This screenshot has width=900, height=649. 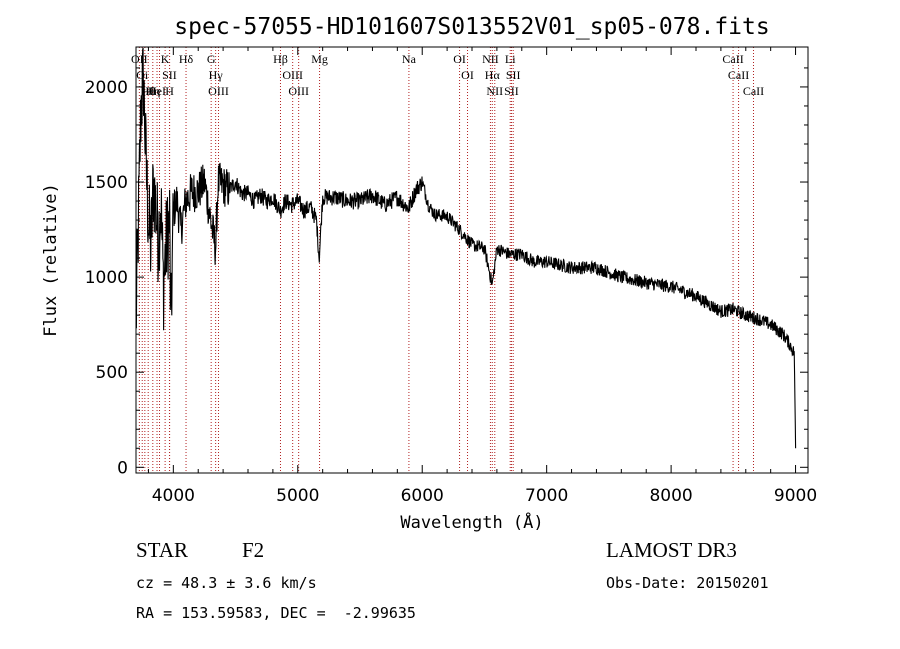 What do you see at coordinates (253, 550) in the screenshot?
I see `object-subclass: F2` at bounding box center [253, 550].